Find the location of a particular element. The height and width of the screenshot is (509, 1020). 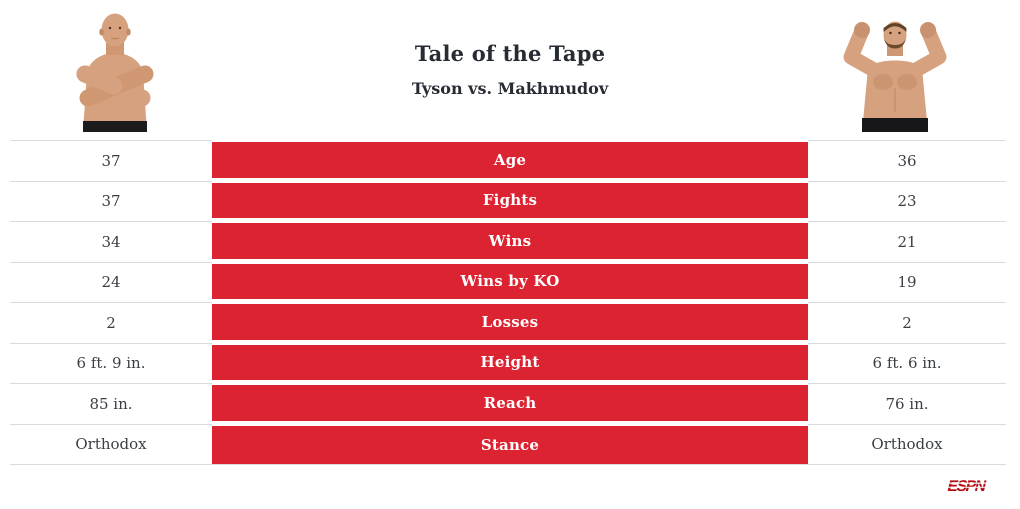

table-row-wins: 34 Wins 21 is located at coordinates (508, 241).